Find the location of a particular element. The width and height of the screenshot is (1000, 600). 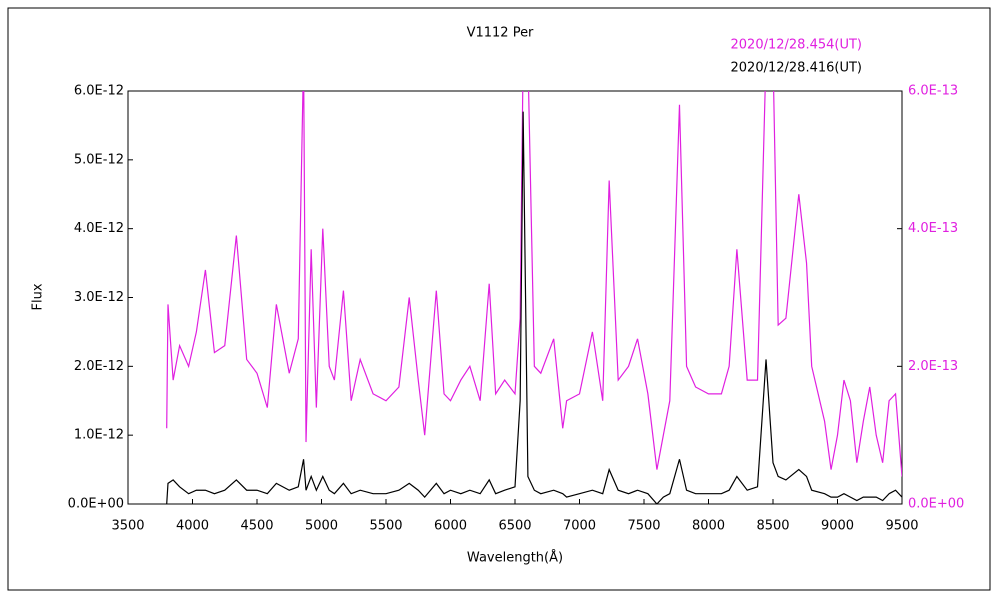

x-tick-label: 8000 is located at coordinates (708, 526).